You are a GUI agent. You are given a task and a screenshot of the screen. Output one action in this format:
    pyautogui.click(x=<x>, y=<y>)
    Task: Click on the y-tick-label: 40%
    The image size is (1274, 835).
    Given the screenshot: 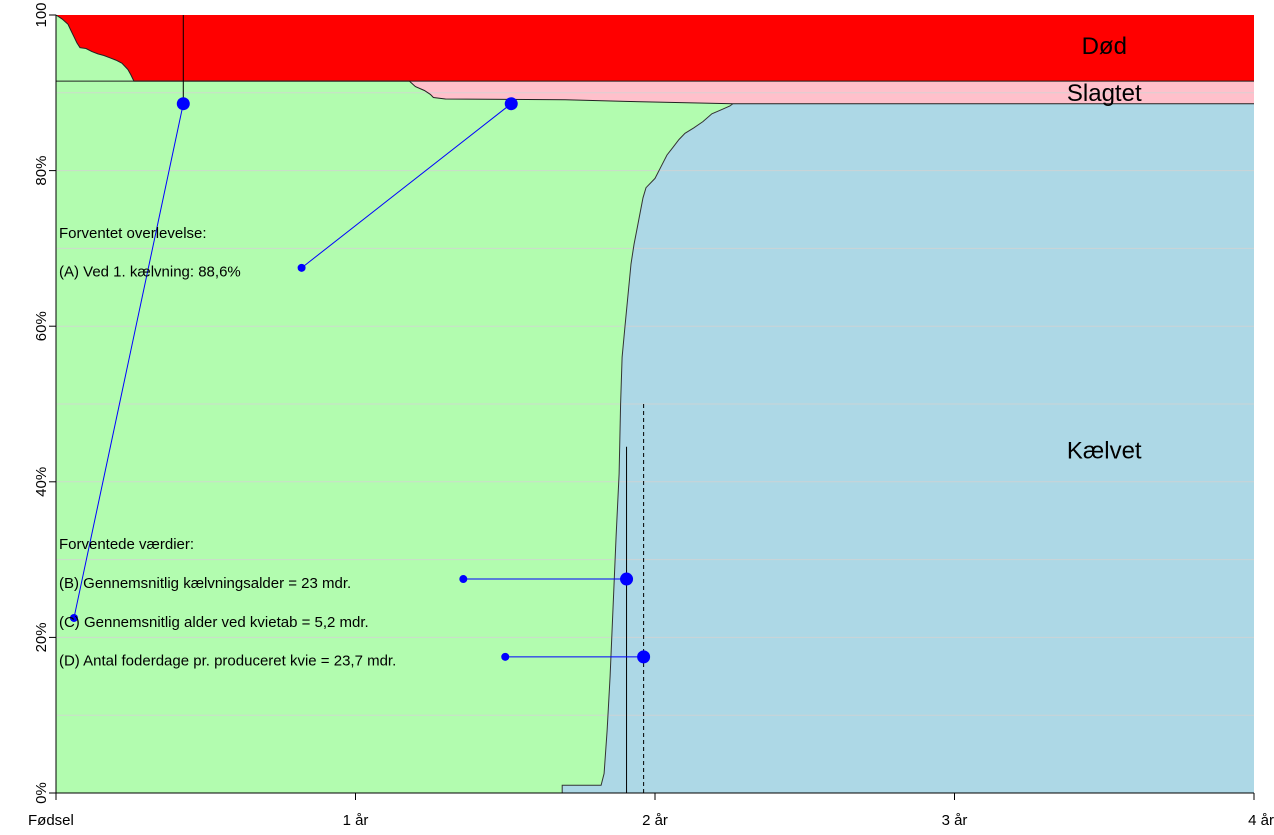 What is the action you would take?
    pyautogui.click(x=41, y=482)
    